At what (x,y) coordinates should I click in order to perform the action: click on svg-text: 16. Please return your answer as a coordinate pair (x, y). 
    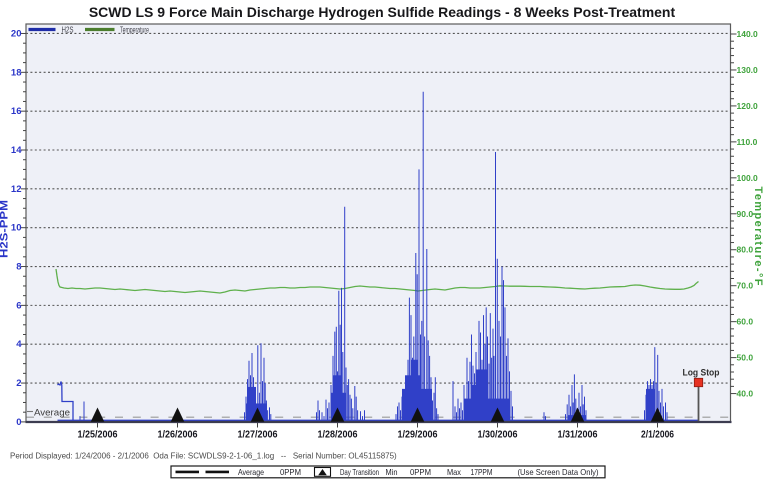
    Looking at the image, I should click on (16, 111).